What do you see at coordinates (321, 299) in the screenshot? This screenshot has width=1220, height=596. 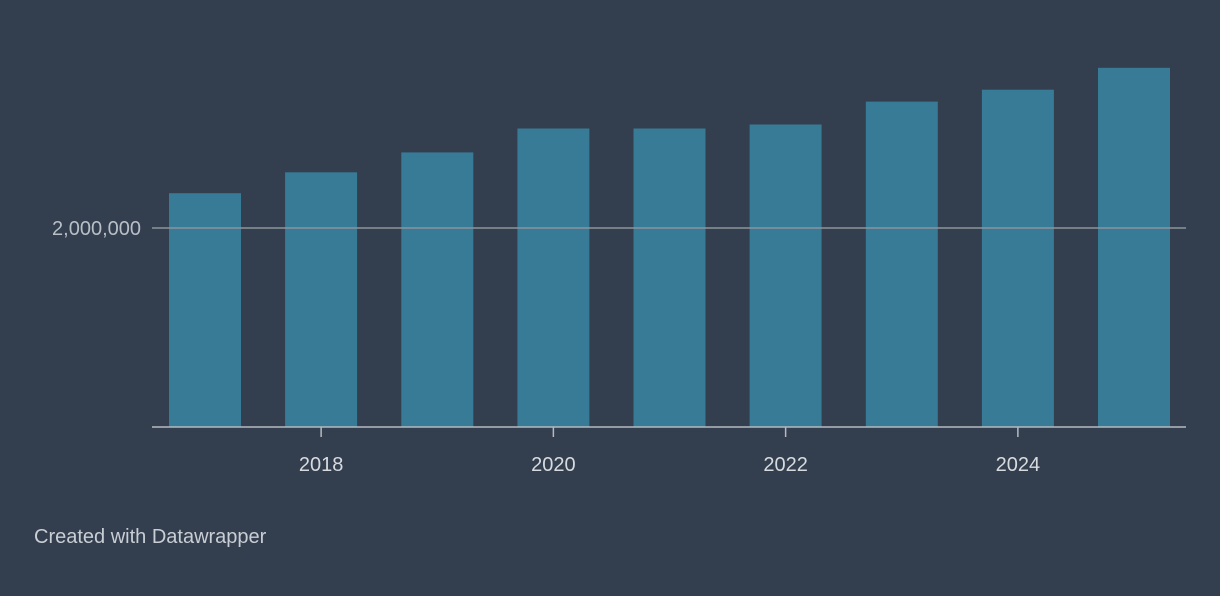 I see `bar-2018` at bounding box center [321, 299].